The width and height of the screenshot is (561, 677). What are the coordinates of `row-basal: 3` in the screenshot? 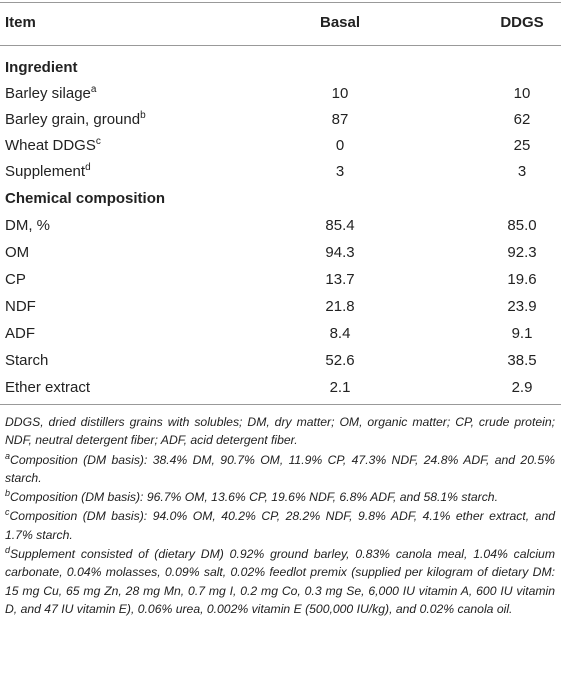 It's located at (340, 171).